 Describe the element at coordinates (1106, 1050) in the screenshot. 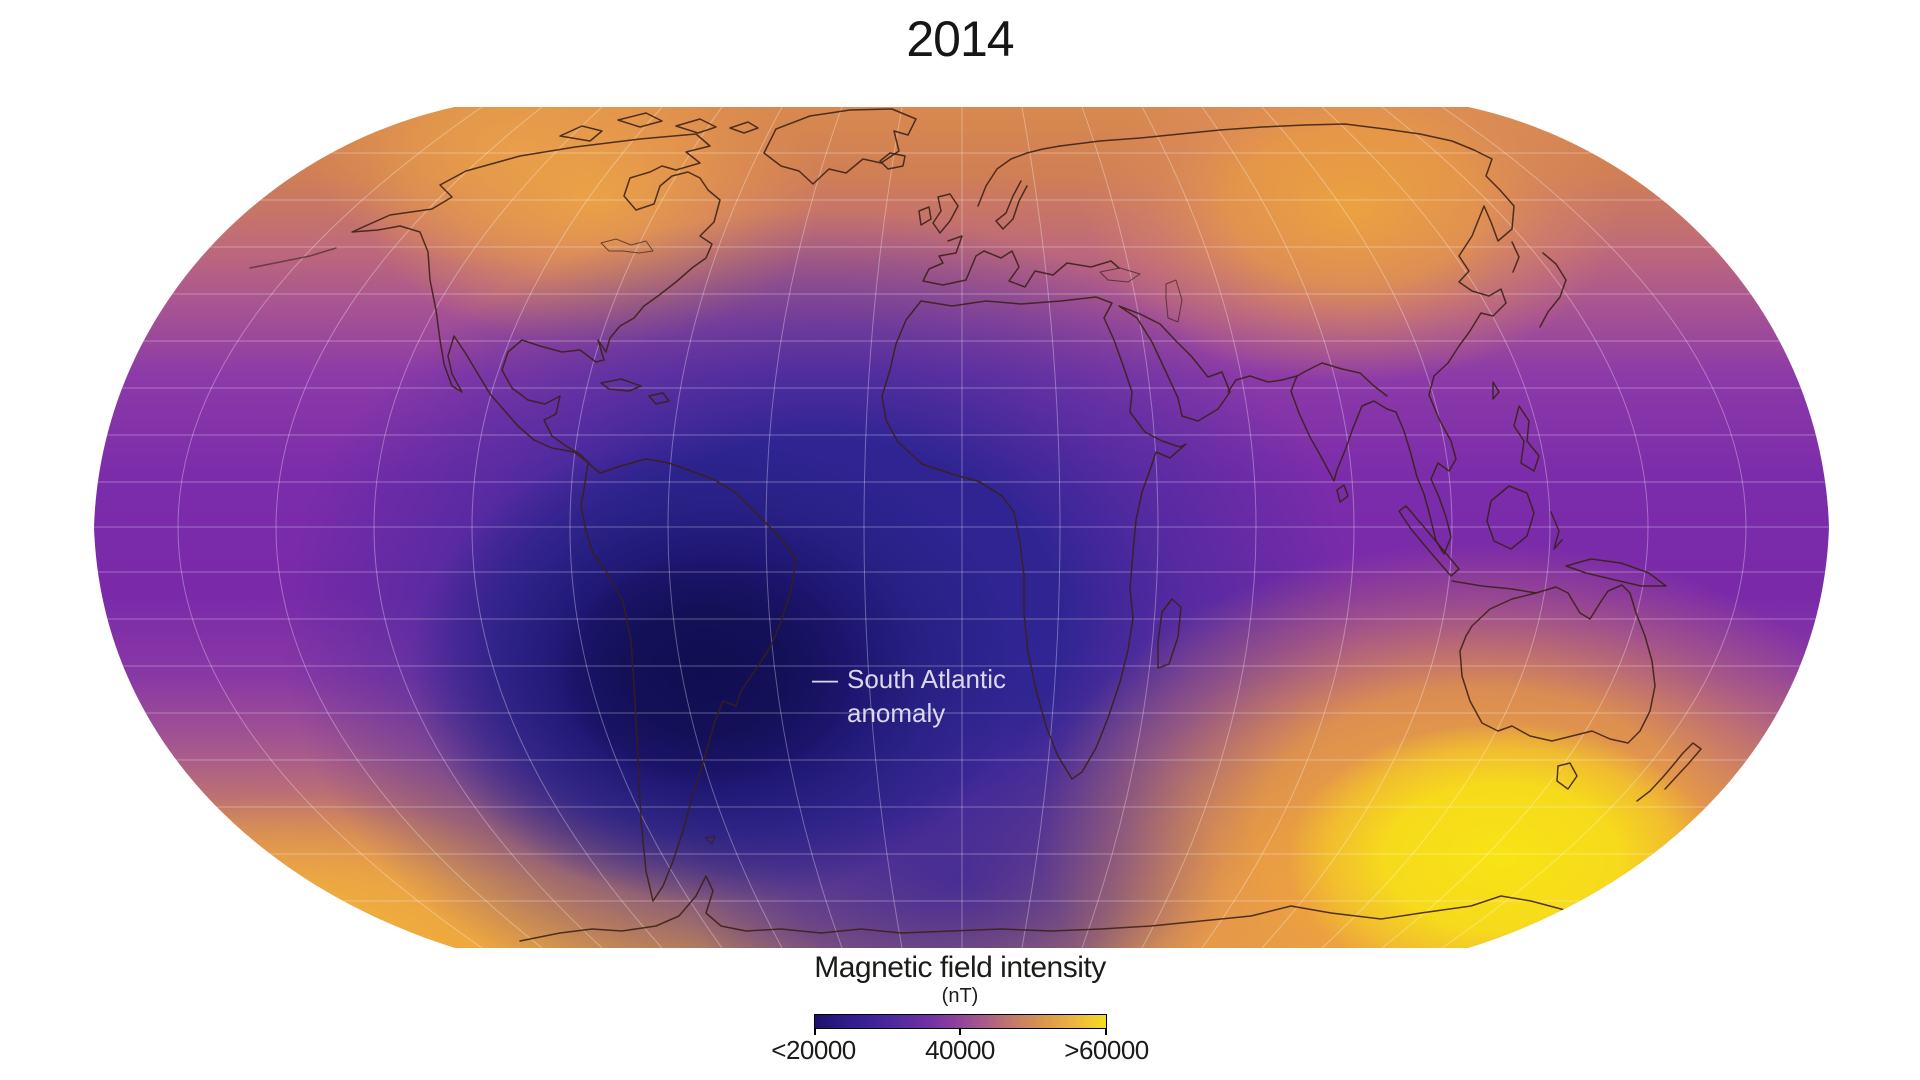

I see `colorbar-label-high: >60000` at that location.